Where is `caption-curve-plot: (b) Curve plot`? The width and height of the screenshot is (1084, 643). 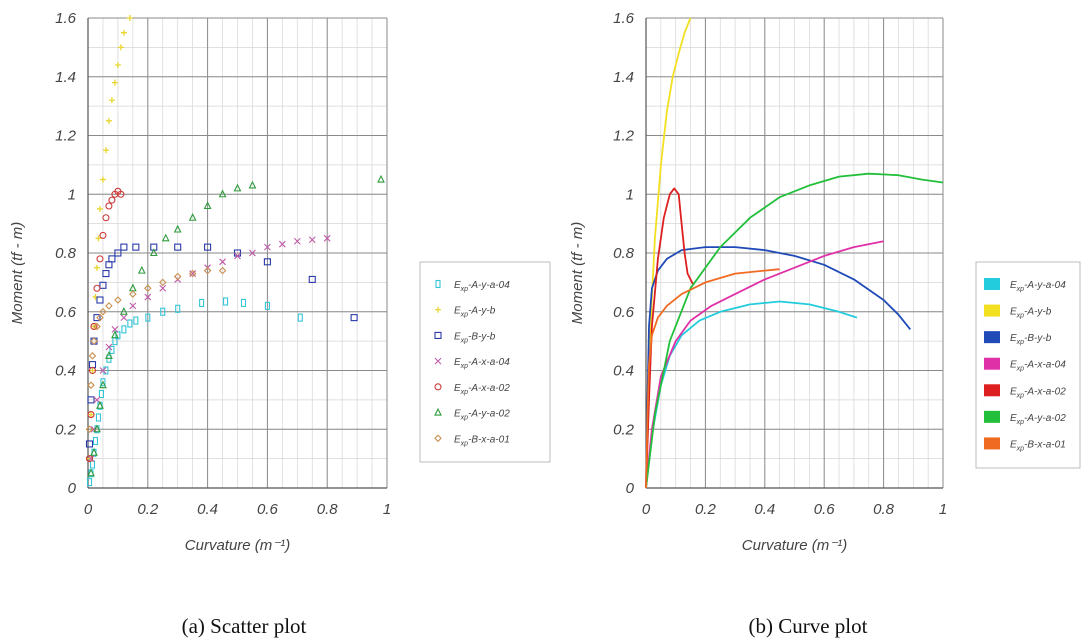 caption-curve-plot: (b) Curve plot is located at coordinates (808, 626).